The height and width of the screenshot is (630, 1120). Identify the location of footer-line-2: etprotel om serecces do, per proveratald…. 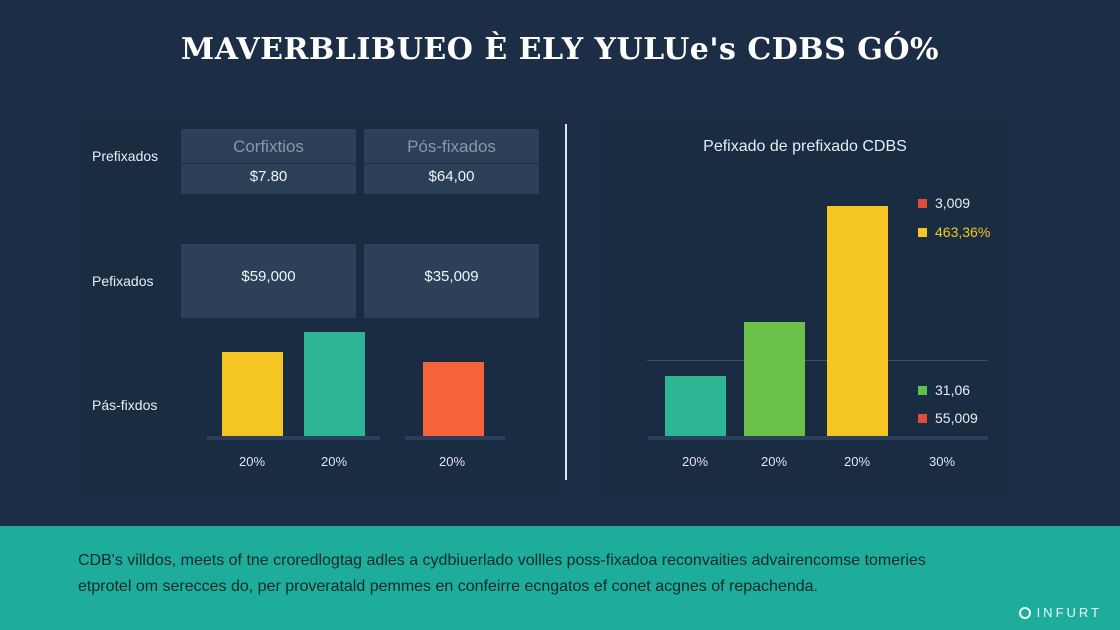
(448, 586).